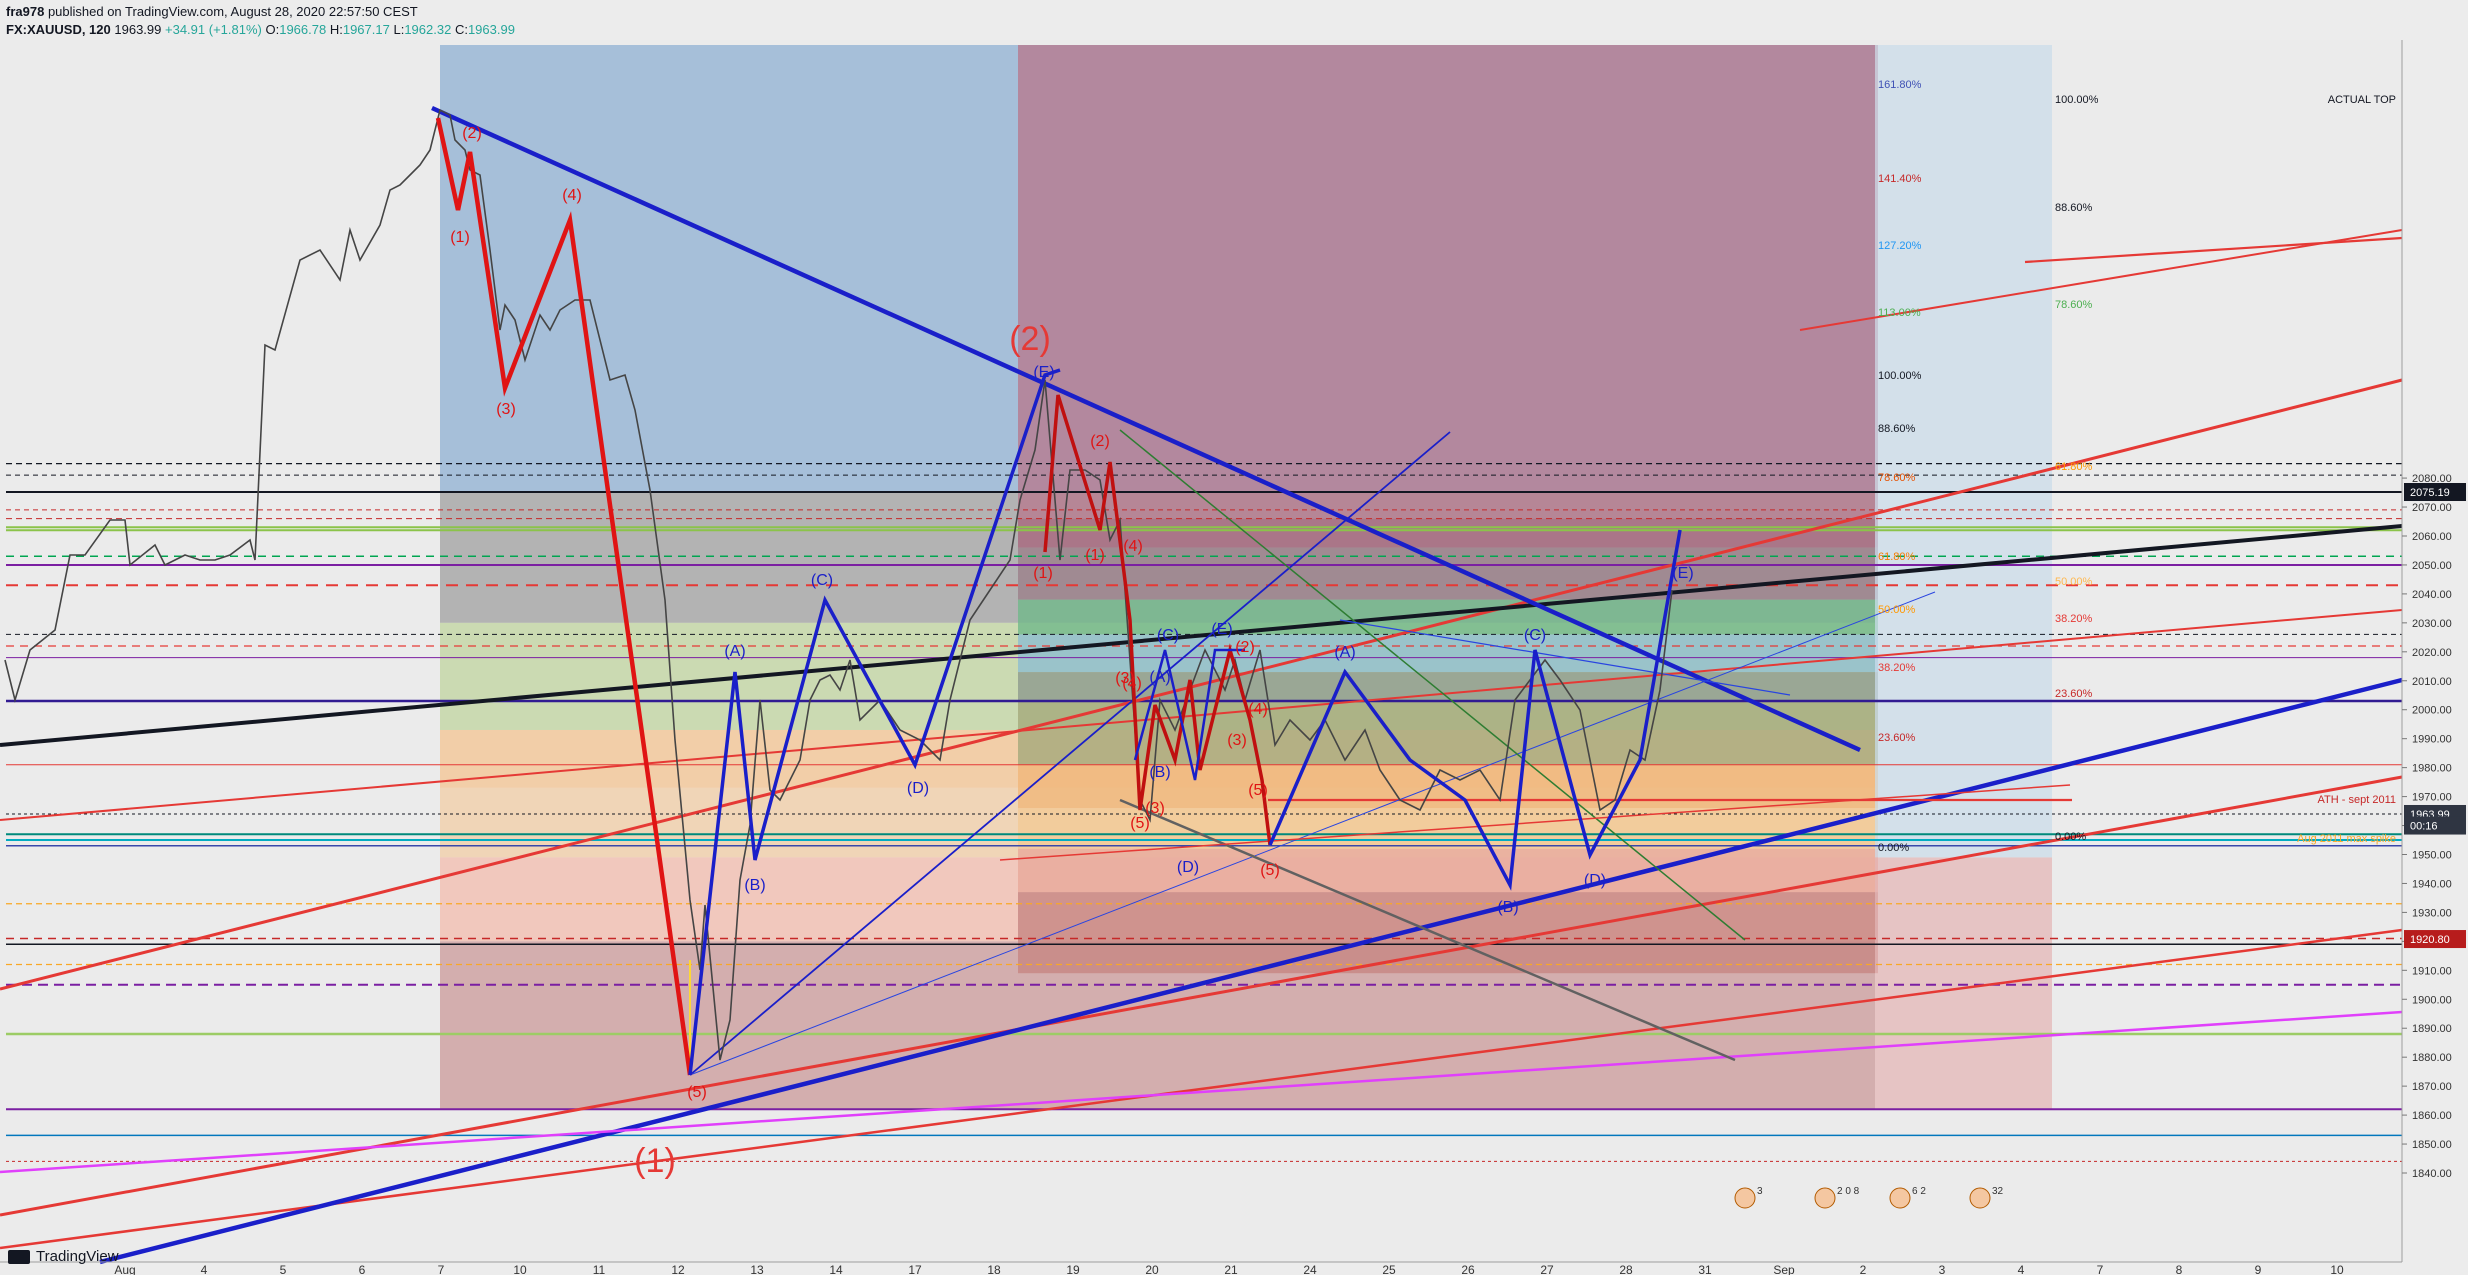  I want to click on fib-zone-extension-top, so click(1963, 451).